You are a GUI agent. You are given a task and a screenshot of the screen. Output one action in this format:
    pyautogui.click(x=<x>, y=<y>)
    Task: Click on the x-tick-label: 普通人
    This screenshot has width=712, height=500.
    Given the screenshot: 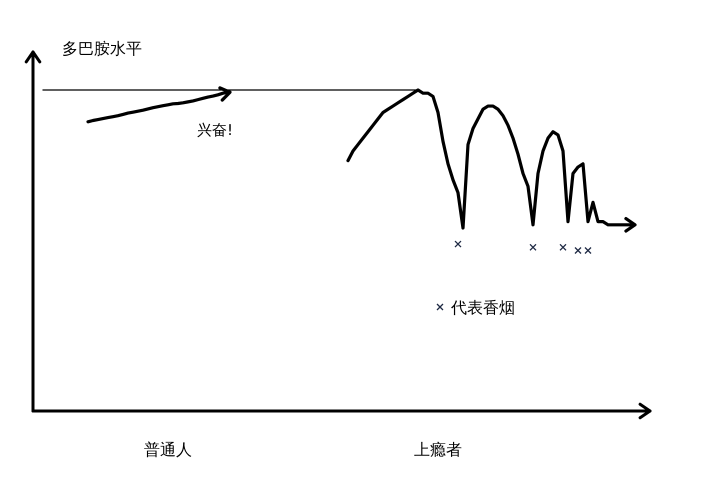 What is the action you would take?
    pyautogui.click(x=168, y=449)
    